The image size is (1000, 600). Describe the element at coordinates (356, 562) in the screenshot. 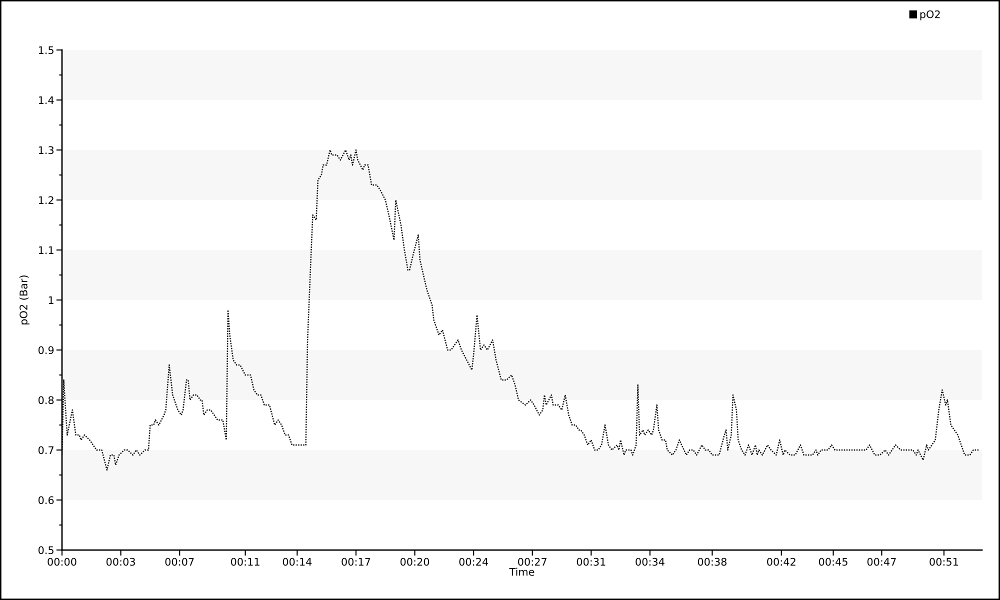

I see `x-tick-label: 00:17` at that location.